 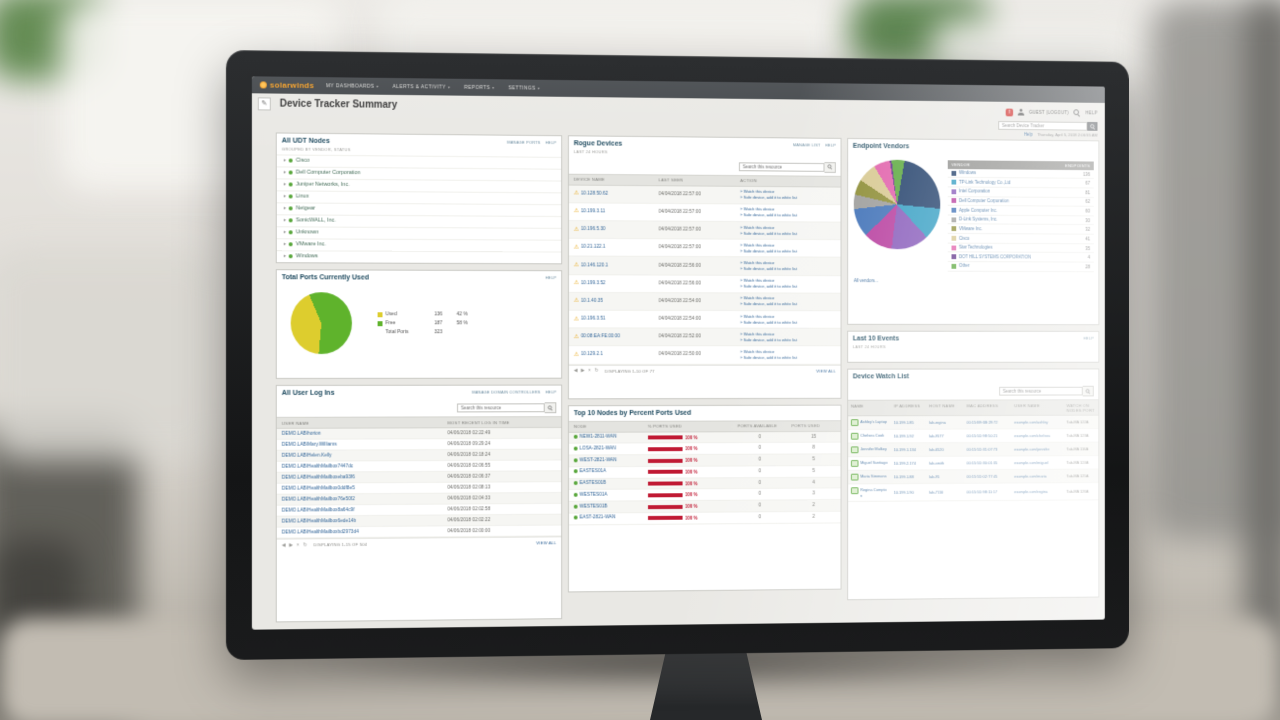 What do you see at coordinates (478, 423) in the screenshot?
I see `column-login-time: MOST RECENT LOG IN TIME` at bounding box center [478, 423].